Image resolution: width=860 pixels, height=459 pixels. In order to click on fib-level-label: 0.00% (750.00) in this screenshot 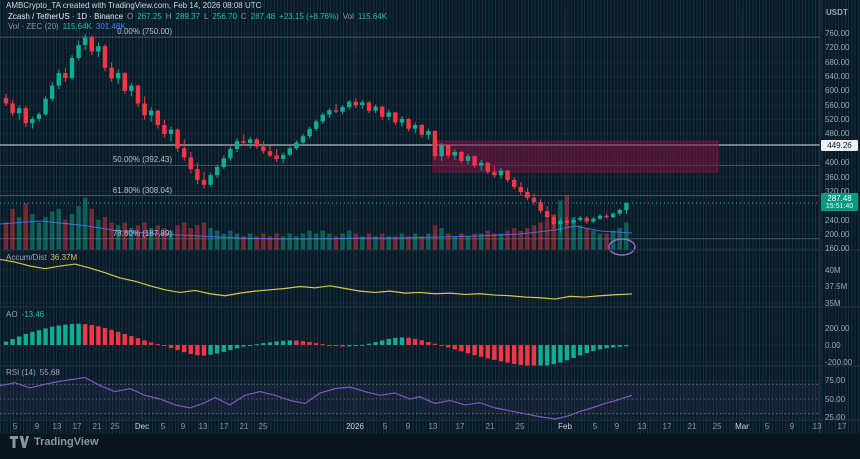, I will do `click(144, 32)`.